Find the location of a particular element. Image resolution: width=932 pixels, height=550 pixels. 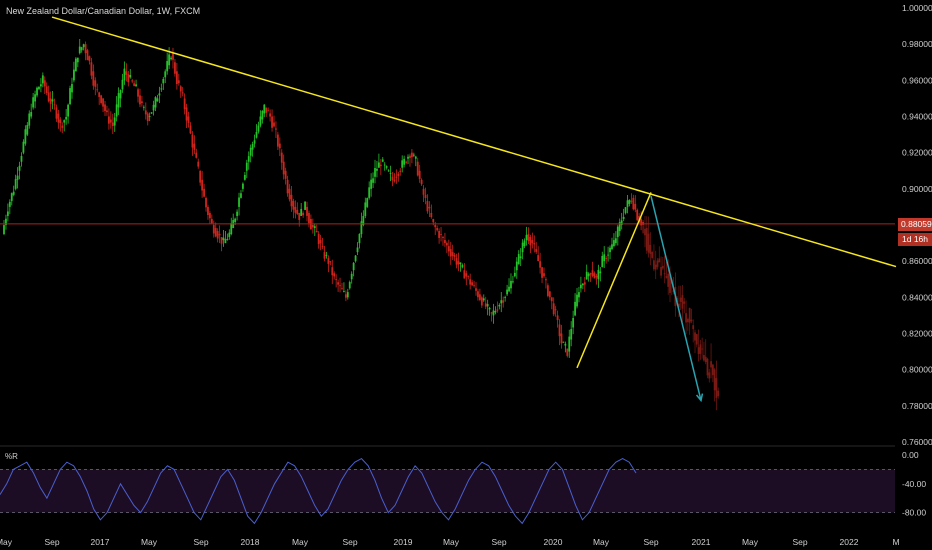

trendline is located at coordinates (614, 280).